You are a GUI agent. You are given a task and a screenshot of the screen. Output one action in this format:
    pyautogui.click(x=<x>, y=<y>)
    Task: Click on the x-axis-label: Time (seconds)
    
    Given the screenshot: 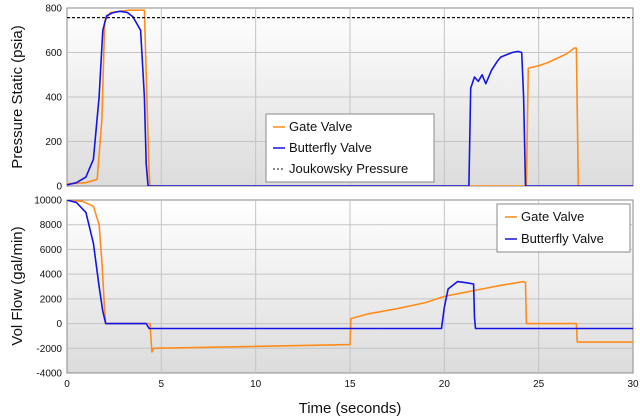 What is the action you would take?
    pyautogui.click(x=350, y=408)
    